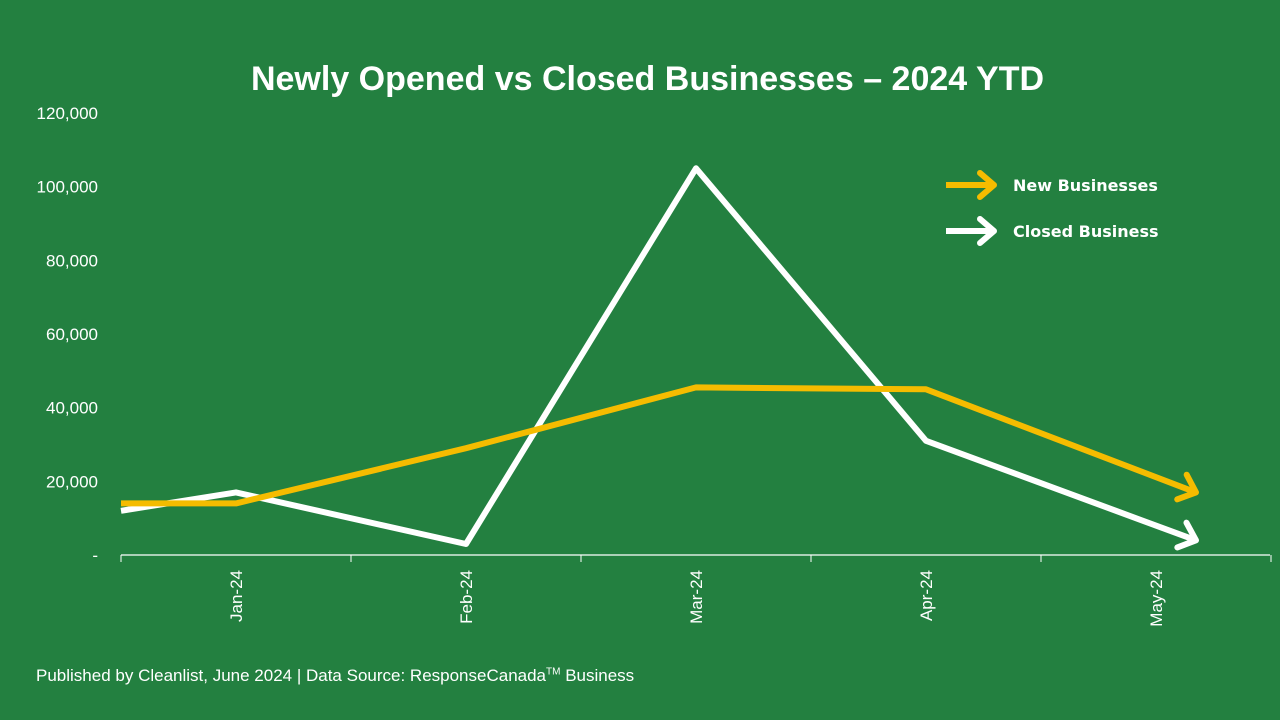 This screenshot has width=1280, height=720. Describe the element at coordinates (1156, 598) in the screenshot. I see `x-tick-label: May-24` at that location.